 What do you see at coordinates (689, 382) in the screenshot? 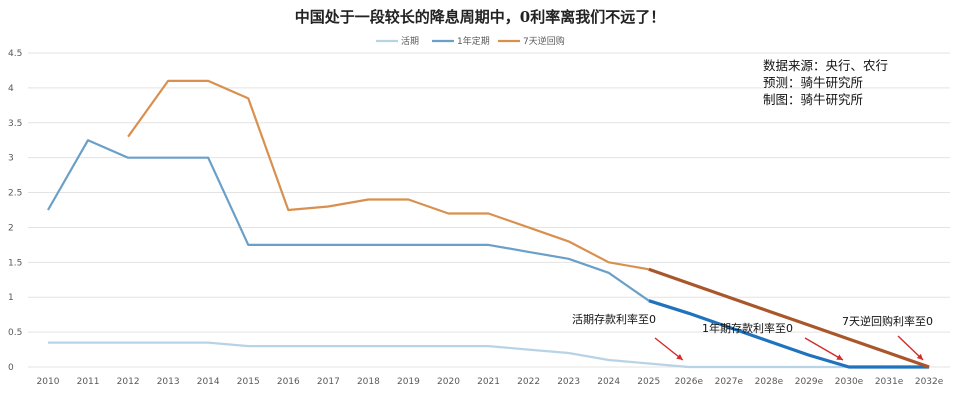
I see `x-tick-label: 2026e` at bounding box center [689, 382].